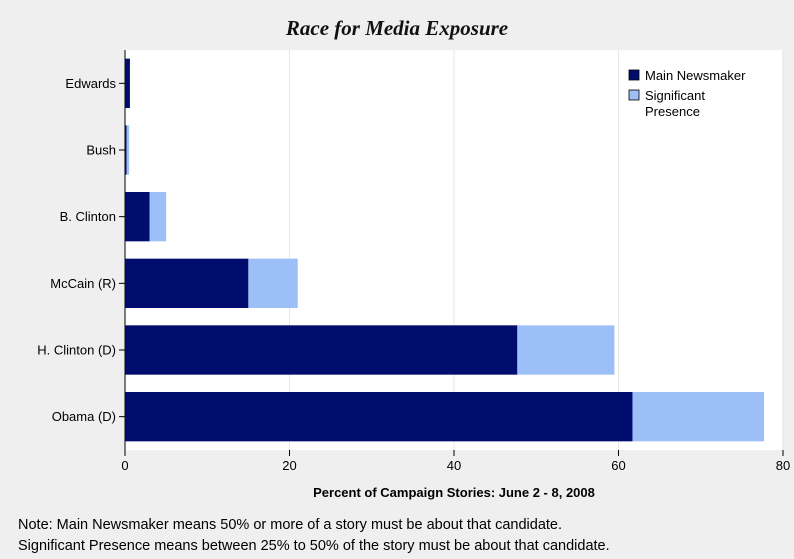 The width and height of the screenshot is (794, 559). Describe the element at coordinates (634, 95) in the screenshot. I see `legend-swatch-significant-presence` at that location.